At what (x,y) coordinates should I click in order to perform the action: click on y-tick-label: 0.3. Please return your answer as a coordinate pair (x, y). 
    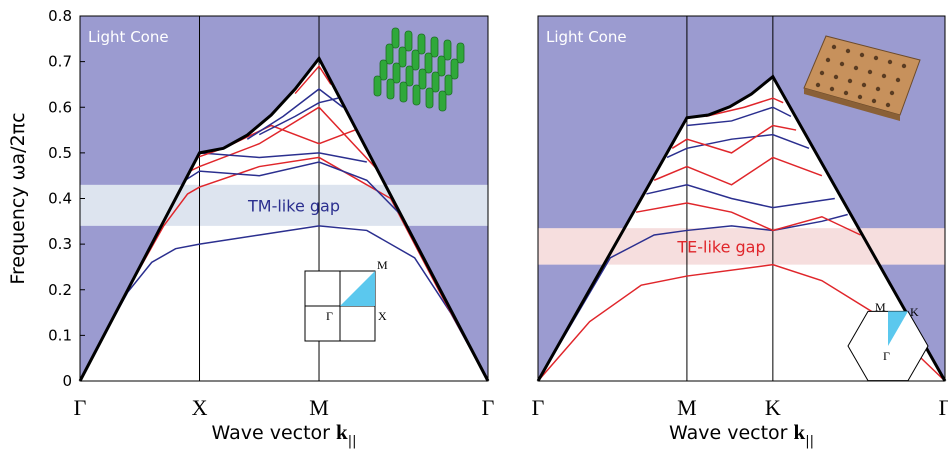
    Looking at the image, I should click on (60, 244).